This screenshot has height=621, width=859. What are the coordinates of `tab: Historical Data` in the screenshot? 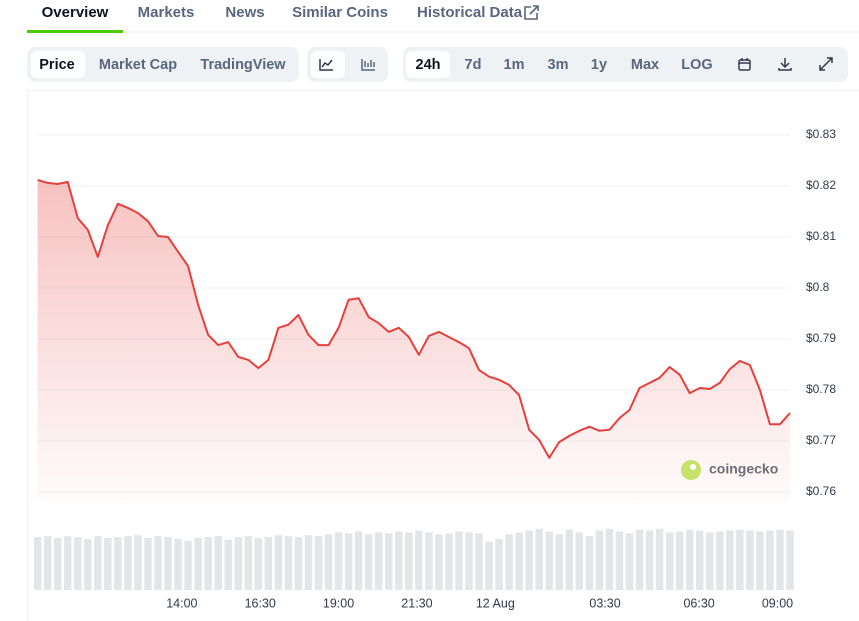 It's located at (470, 12).